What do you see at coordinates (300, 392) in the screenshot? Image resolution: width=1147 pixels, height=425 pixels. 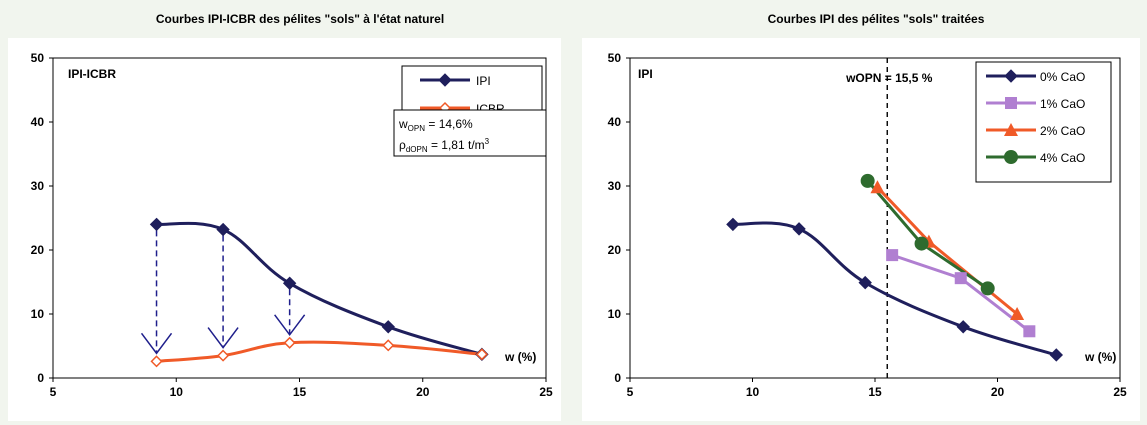 I see `chart-1-x-tick-label: 15` at bounding box center [300, 392].